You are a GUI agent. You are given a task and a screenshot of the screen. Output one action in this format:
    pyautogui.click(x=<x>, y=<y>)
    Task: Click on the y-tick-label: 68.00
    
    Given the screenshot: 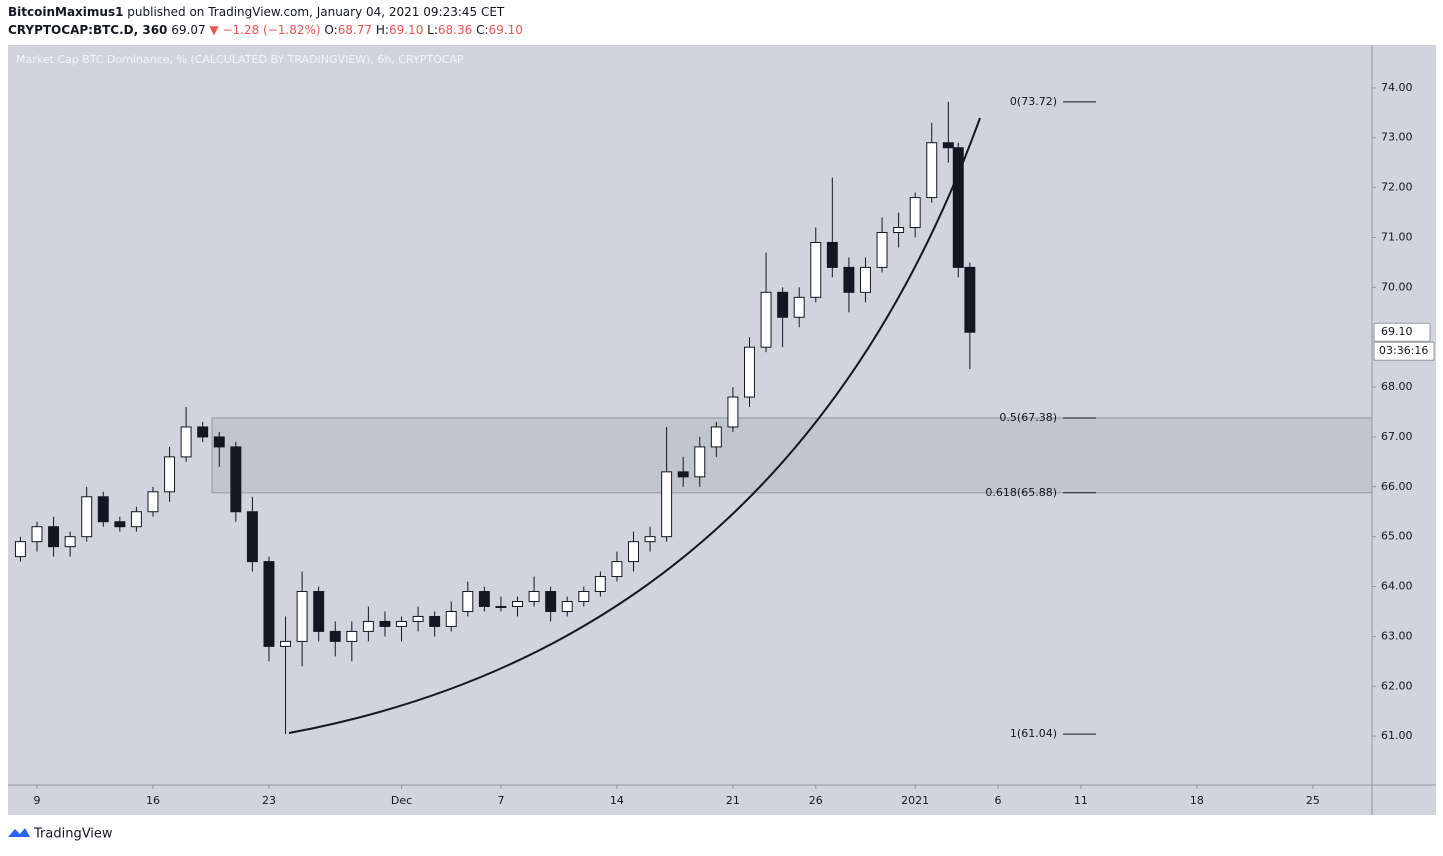 What is the action you would take?
    pyautogui.click(x=1397, y=386)
    